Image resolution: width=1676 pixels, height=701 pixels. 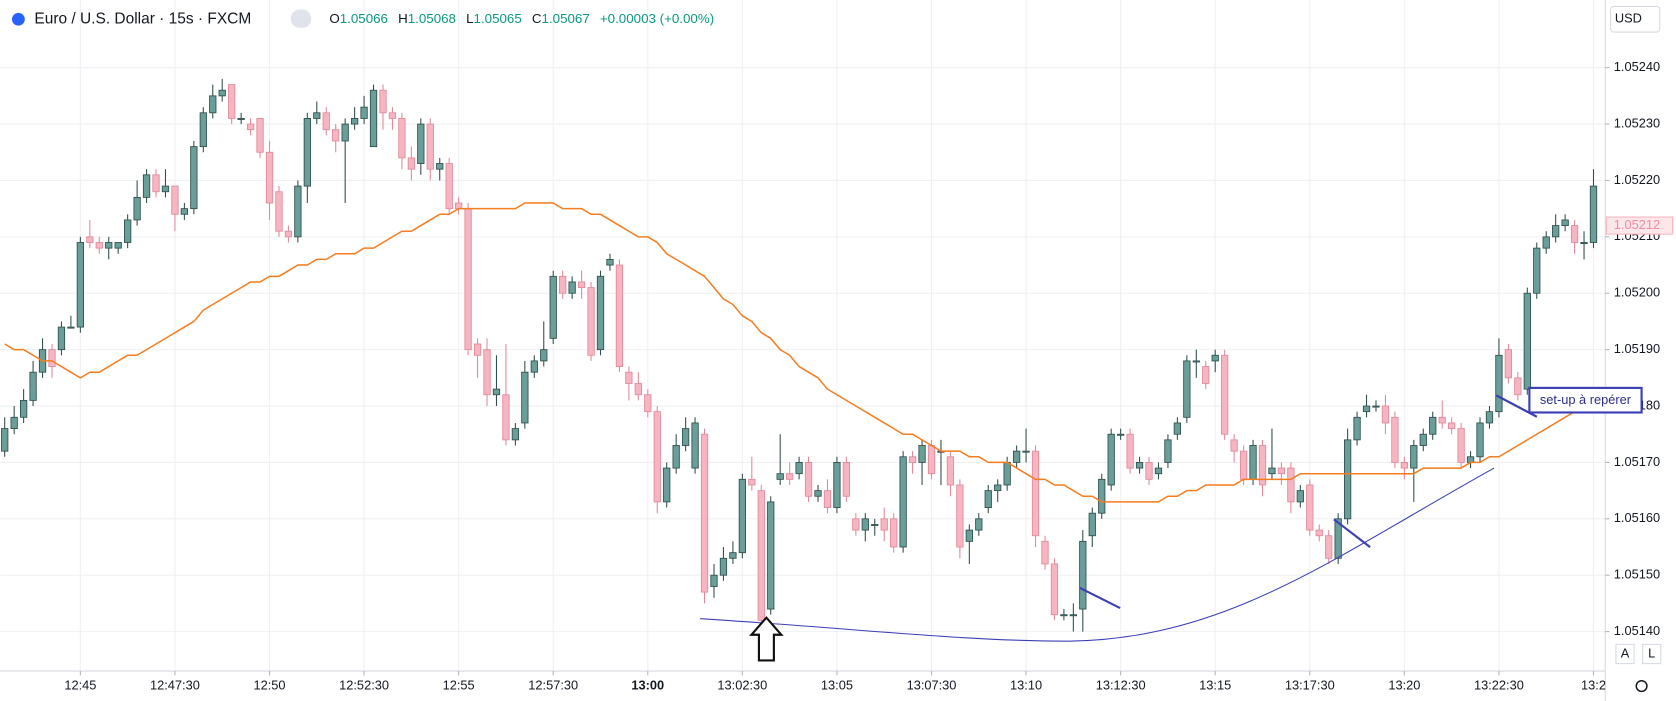 What do you see at coordinates (1637, 461) in the screenshot?
I see `y-tick-label: 1.05170` at bounding box center [1637, 461].